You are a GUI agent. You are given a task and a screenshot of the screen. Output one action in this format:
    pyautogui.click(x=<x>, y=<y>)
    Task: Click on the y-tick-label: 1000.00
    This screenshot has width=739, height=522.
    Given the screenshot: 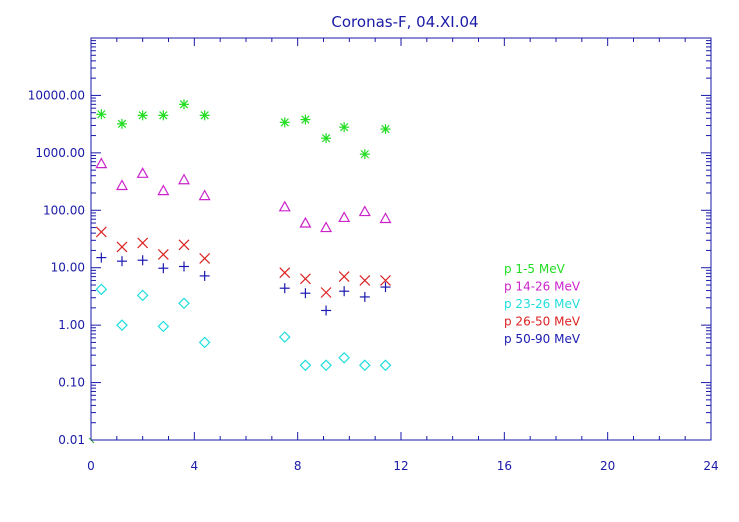 What is the action you would take?
    pyautogui.click(x=60, y=153)
    